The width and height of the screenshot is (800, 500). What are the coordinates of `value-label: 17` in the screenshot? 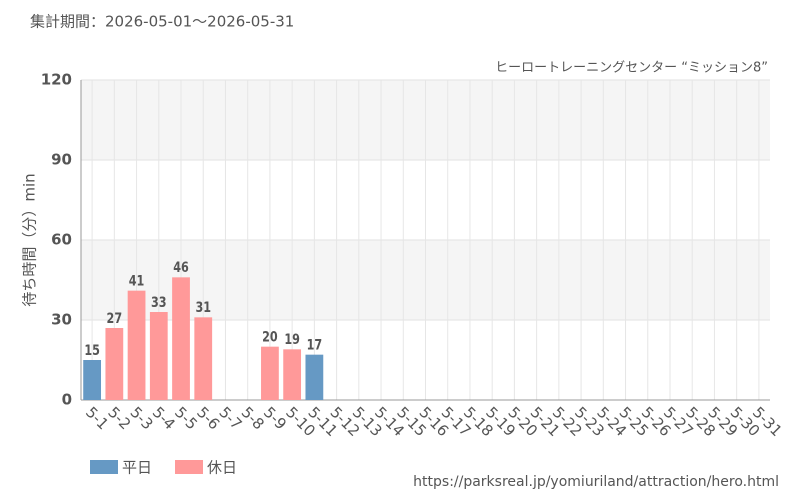 It's located at (315, 344).